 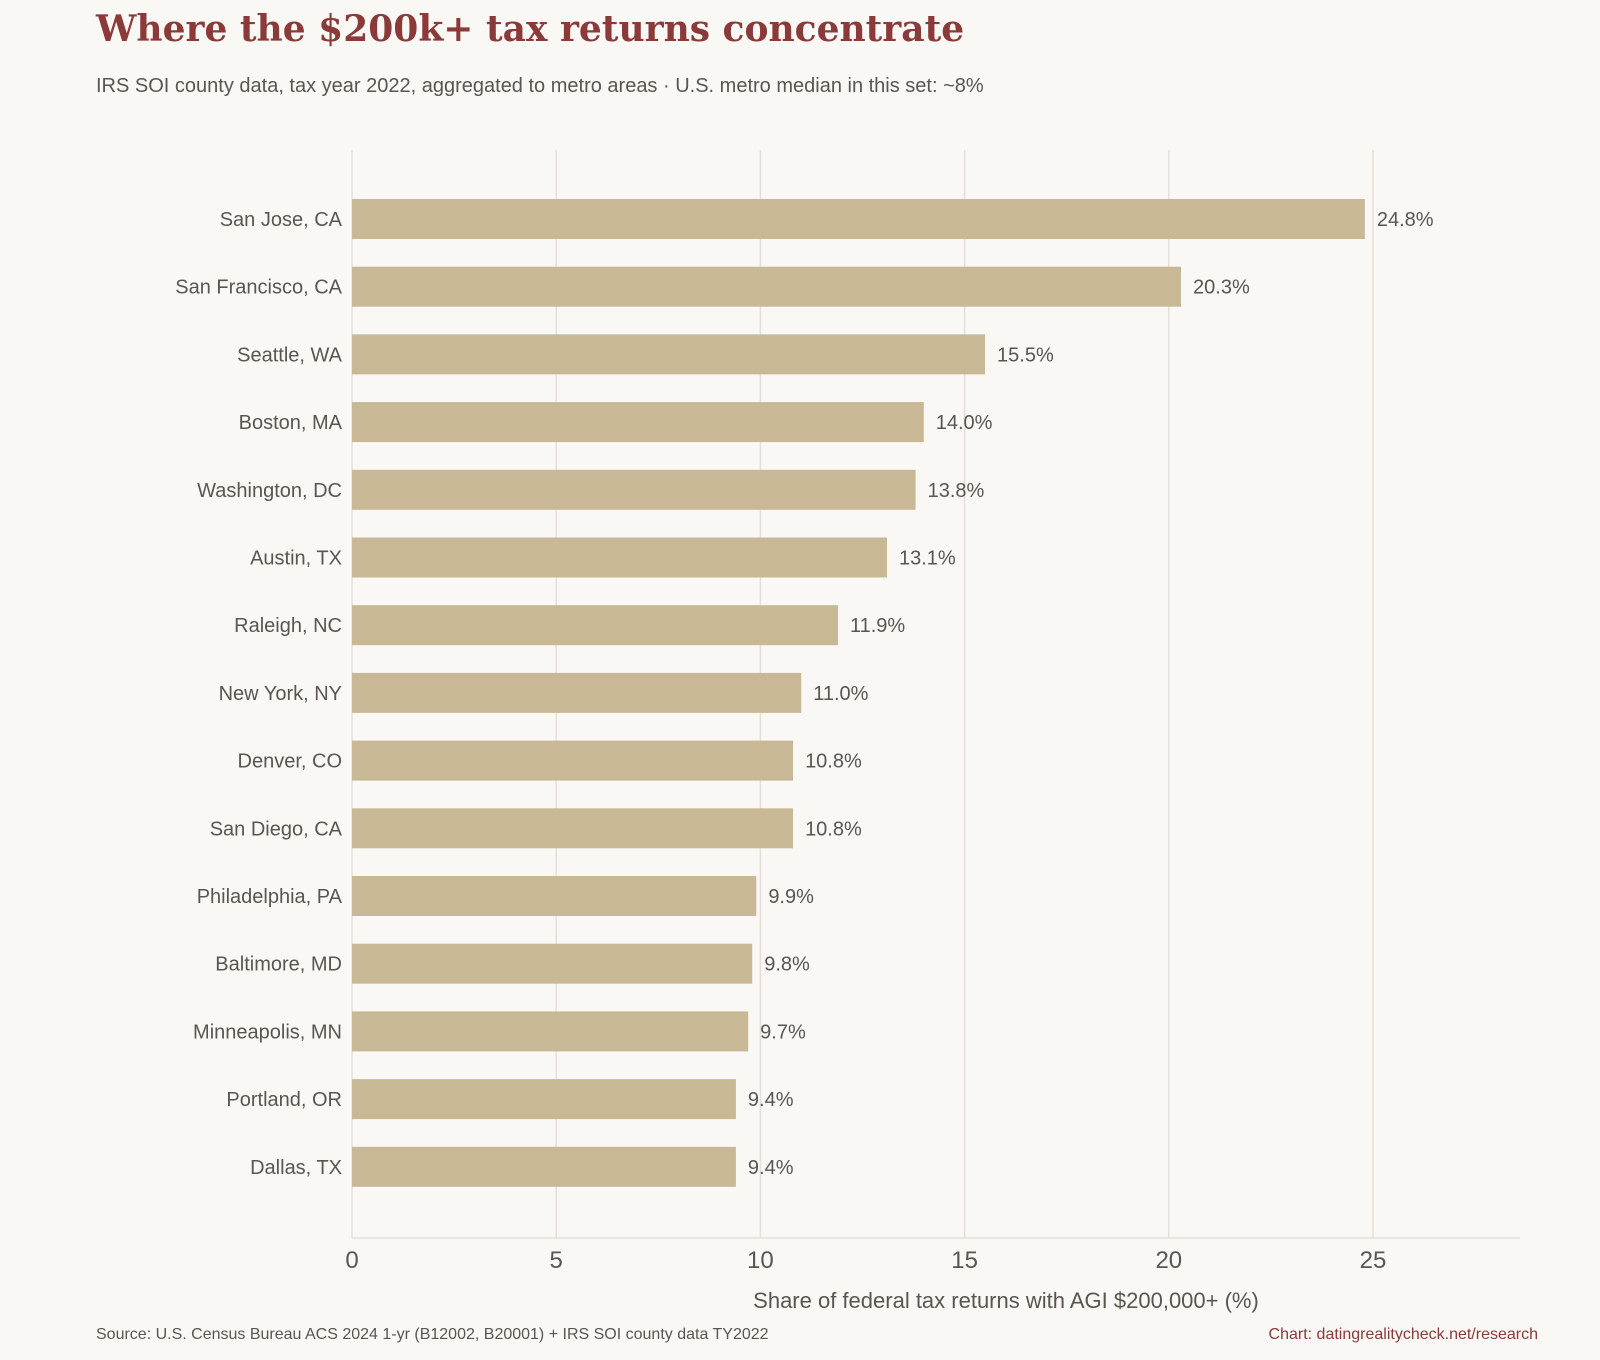 I want to click on value-label: 13.1%, so click(x=927, y=559).